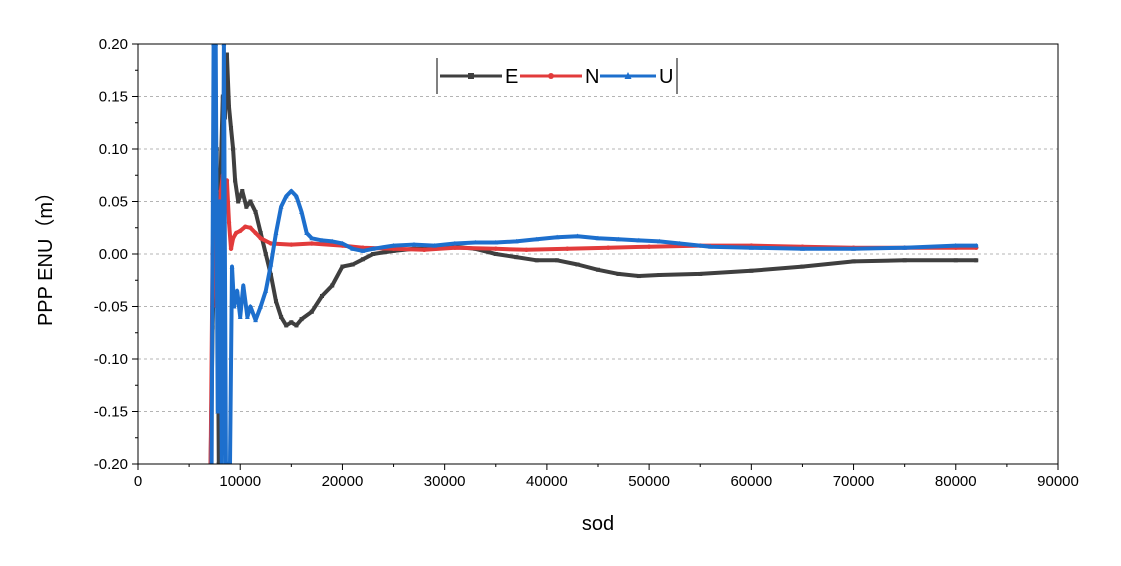  Describe the element at coordinates (471, 76) in the screenshot. I see `legend-marker-E` at that location.